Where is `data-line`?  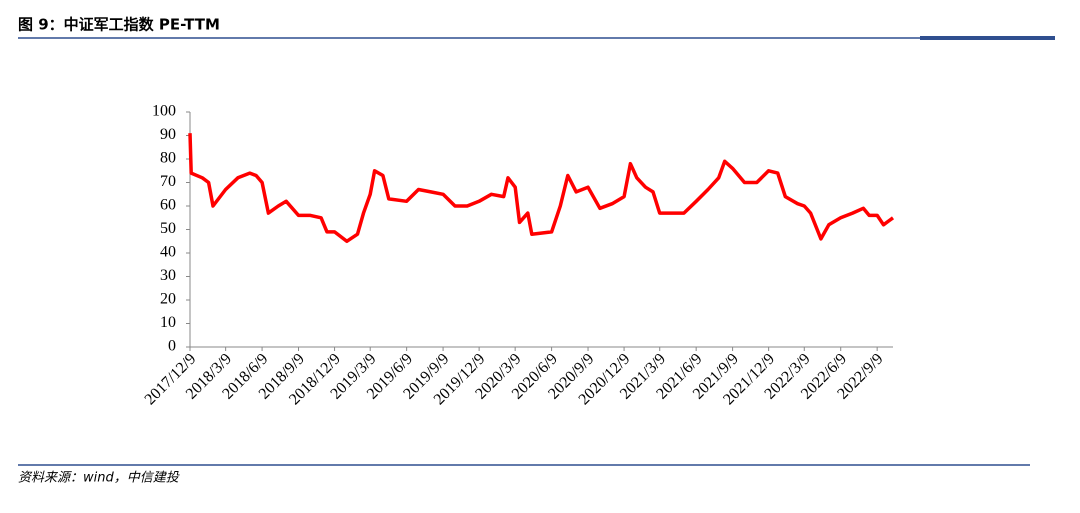 data-line is located at coordinates (541, 188).